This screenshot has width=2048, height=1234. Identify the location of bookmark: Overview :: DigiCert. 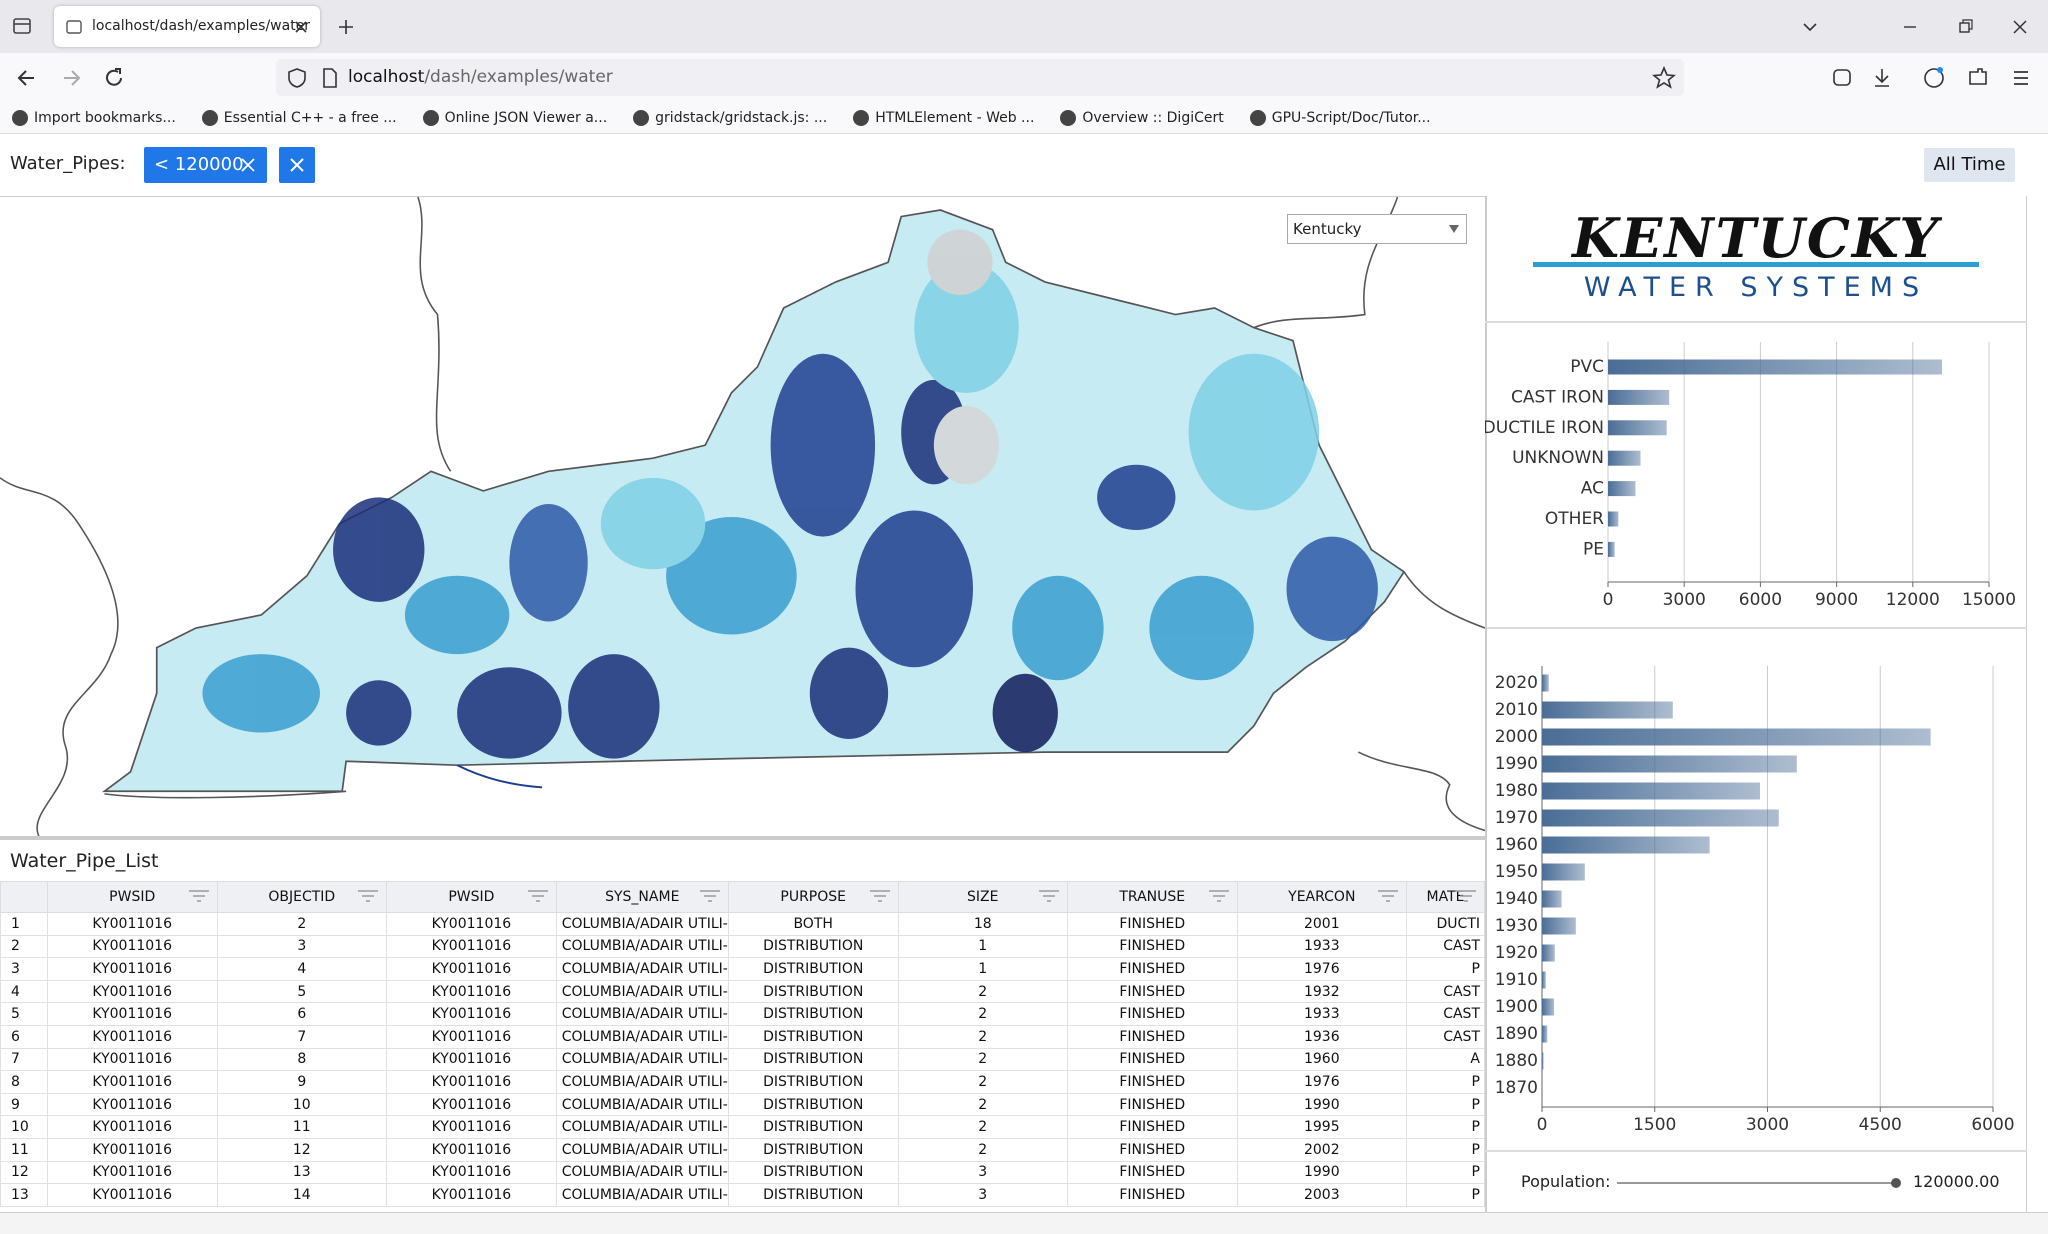
(1142, 117).